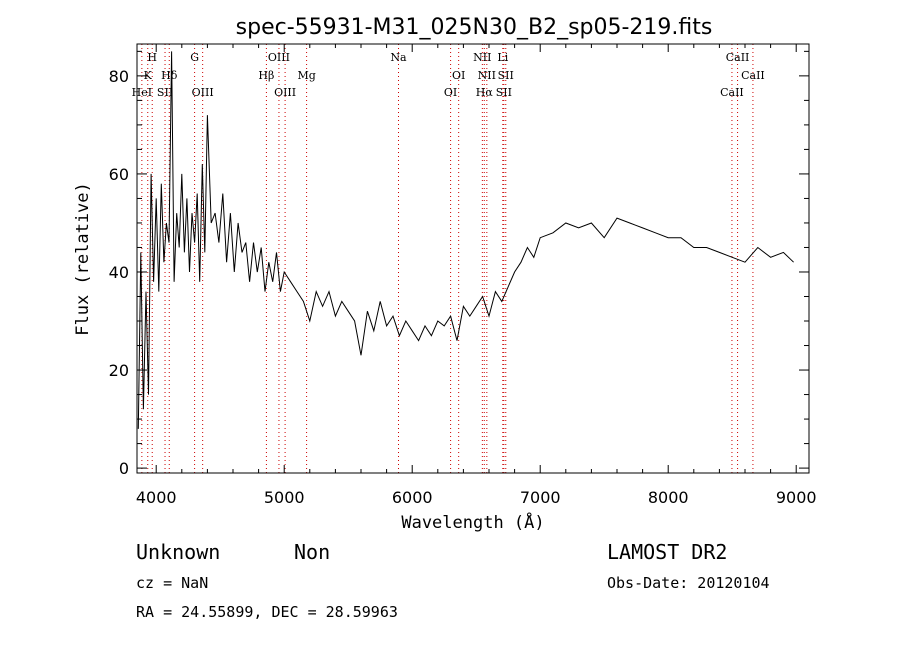 This screenshot has width=900, height=650. What do you see at coordinates (753, 75) in the screenshot?
I see `line-label-22: CaII` at bounding box center [753, 75].